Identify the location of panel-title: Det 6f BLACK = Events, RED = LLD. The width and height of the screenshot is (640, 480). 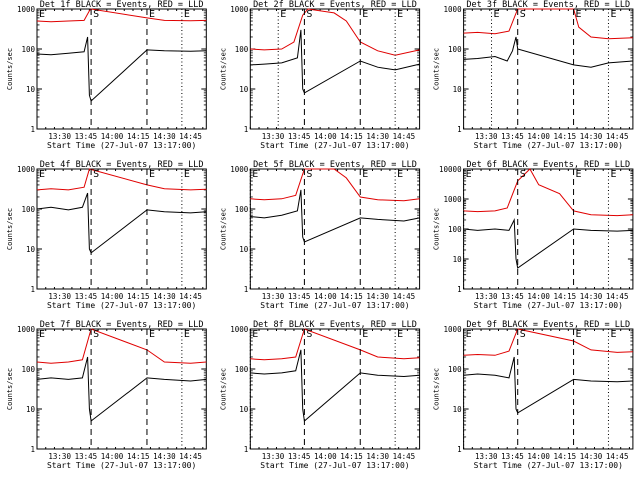
(548, 165).